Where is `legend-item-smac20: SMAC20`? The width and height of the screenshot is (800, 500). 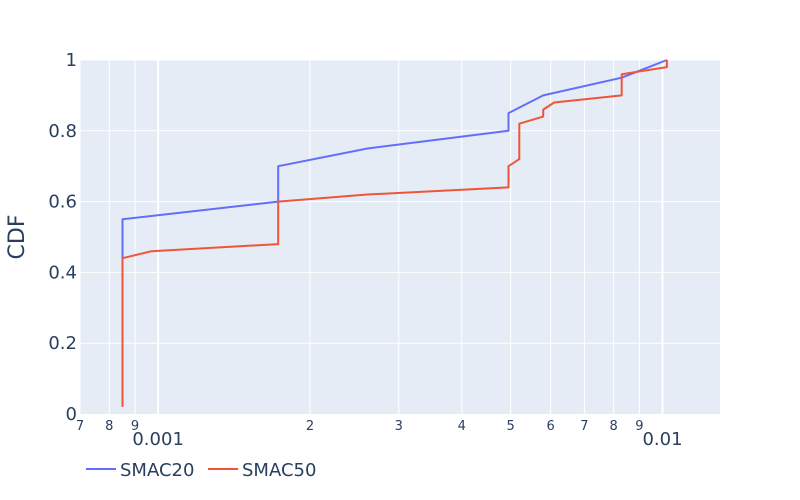 legend-item-smac20: SMAC20 is located at coordinates (140, 470).